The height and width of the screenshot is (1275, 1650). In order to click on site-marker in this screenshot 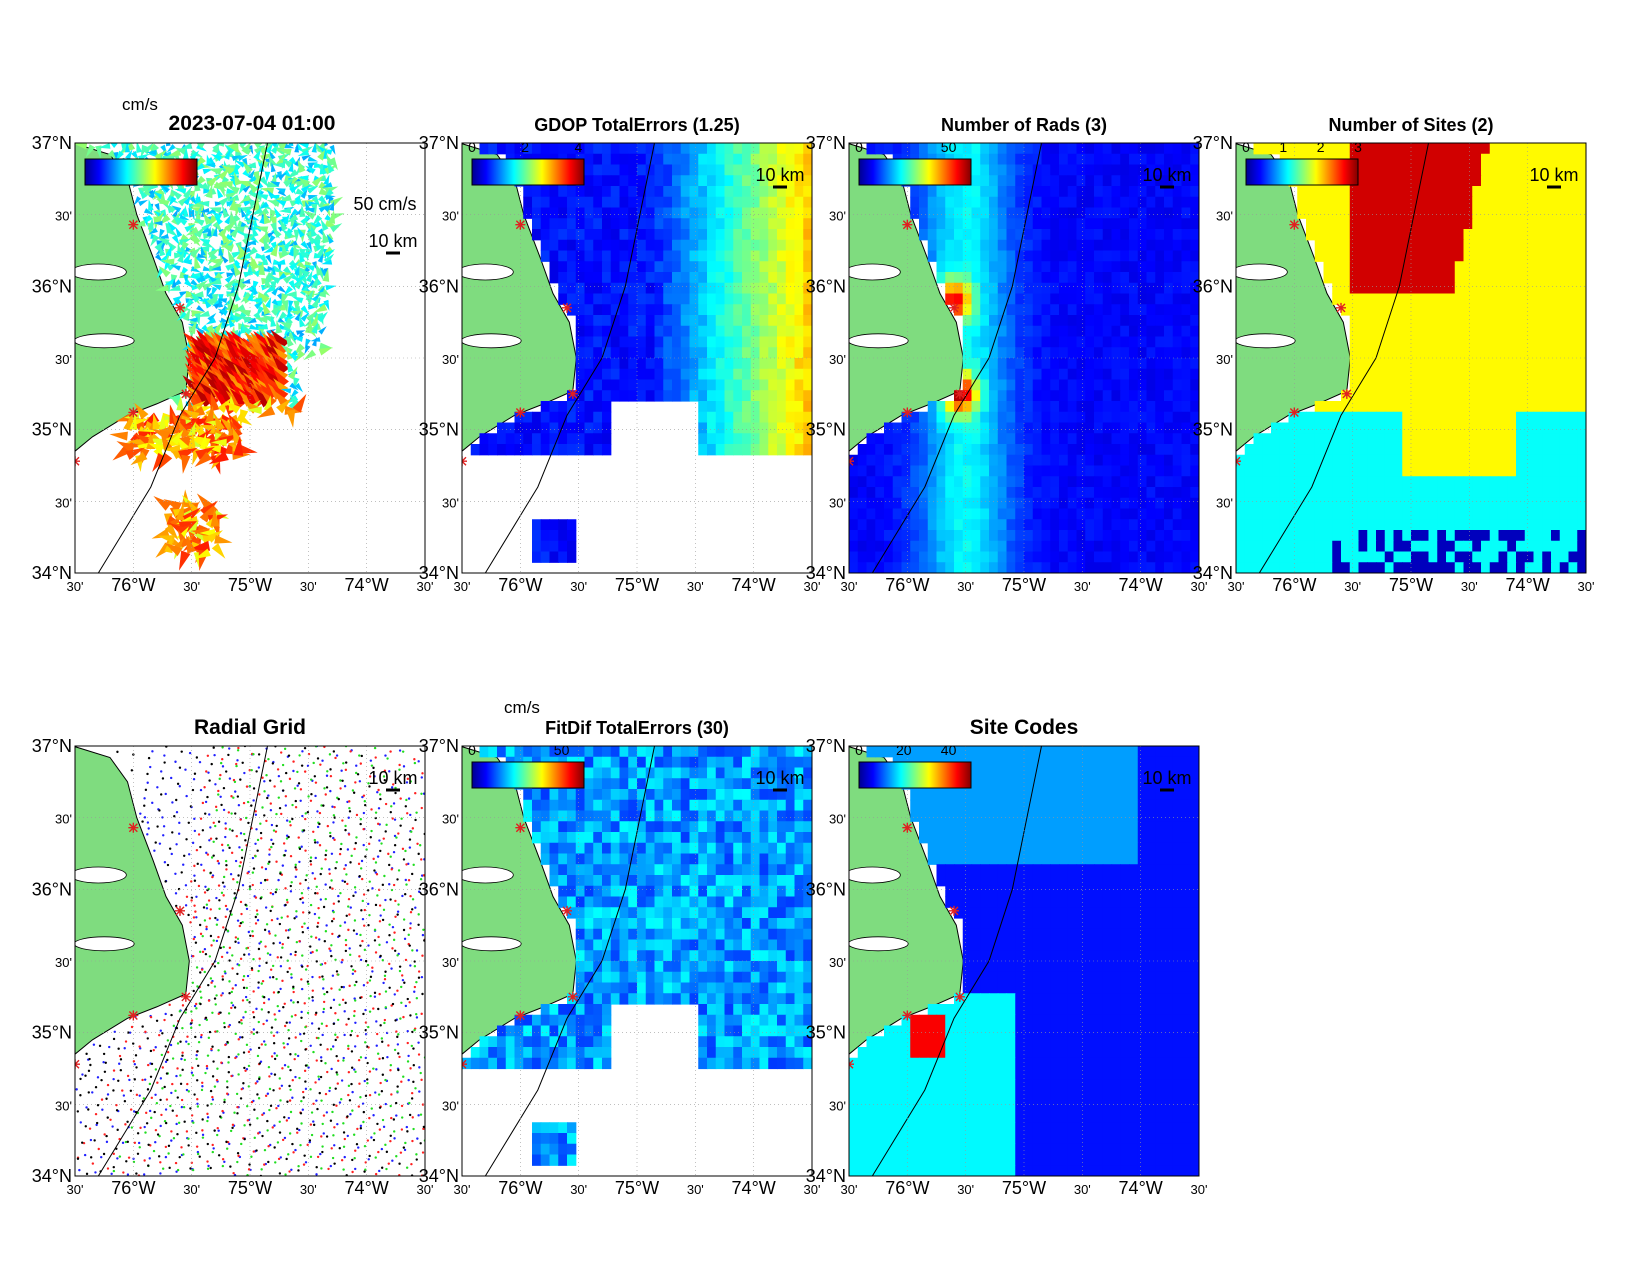, I will do `click(959, 393)`.